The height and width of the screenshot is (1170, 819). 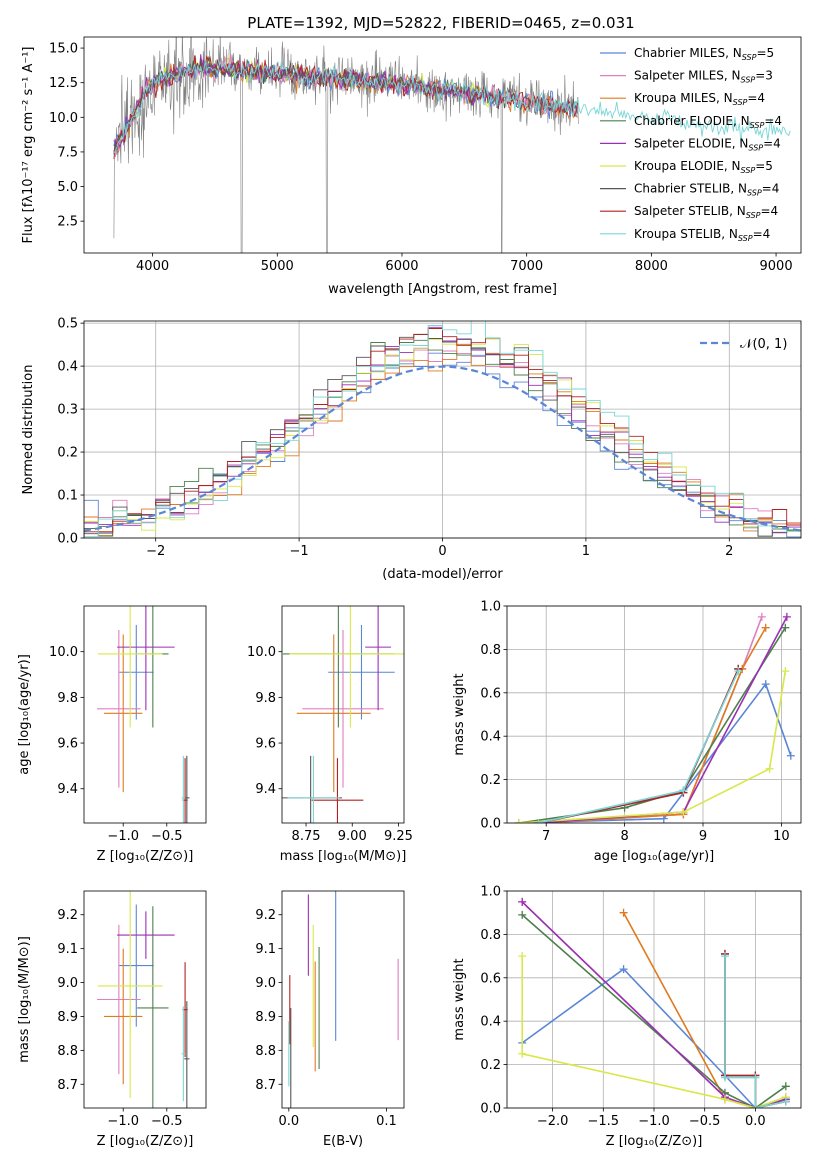 What do you see at coordinates (490, 693) in the screenshot?
I see `y-tick-label: 0.6` at bounding box center [490, 693].